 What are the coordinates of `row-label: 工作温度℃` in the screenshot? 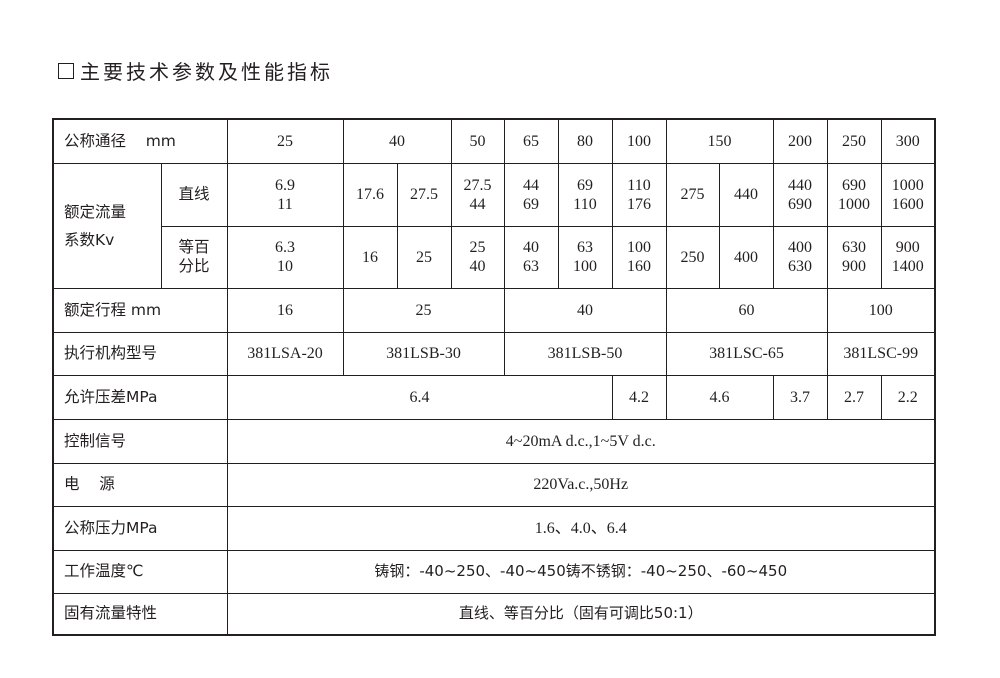 It's located at (140, 571).